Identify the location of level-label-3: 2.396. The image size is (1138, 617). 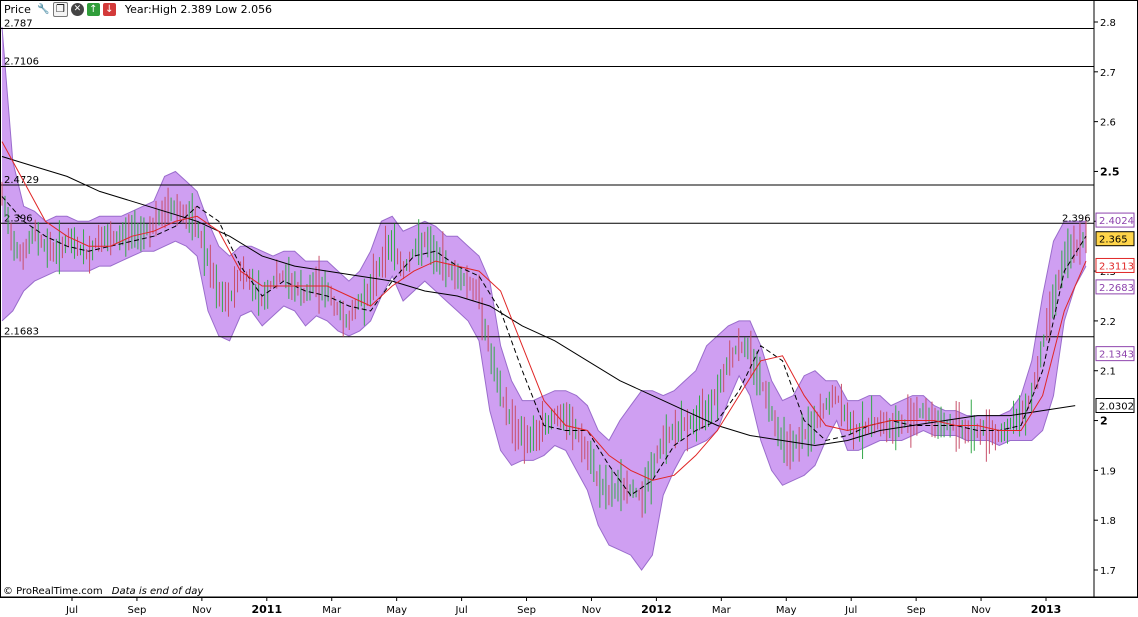
(18, 218).